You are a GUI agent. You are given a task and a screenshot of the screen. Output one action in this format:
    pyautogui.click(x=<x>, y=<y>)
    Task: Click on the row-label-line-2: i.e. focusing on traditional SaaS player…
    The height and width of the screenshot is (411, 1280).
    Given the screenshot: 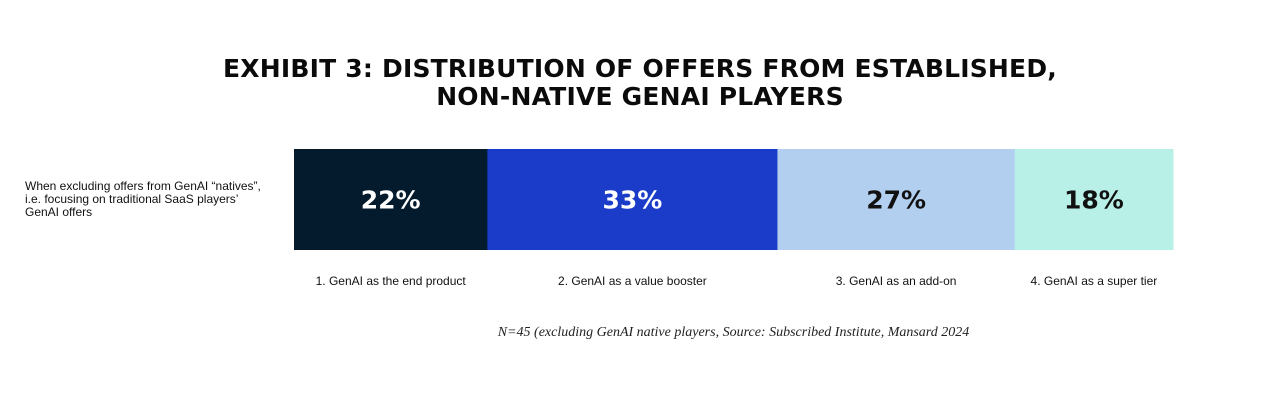 What is the action you would take?
    pyautogui.click(x=132, y=199)
    